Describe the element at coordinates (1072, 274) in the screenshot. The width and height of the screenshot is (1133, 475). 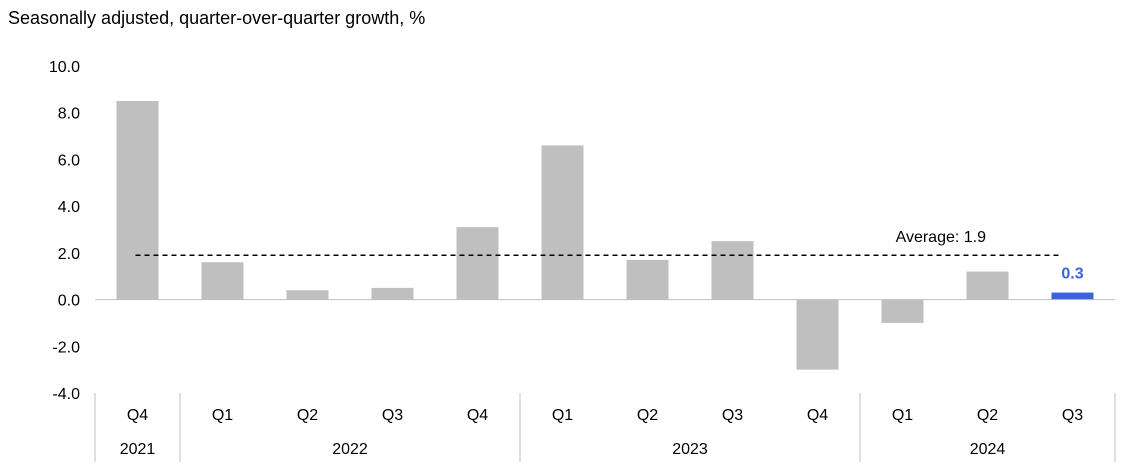
I see `highlight-data-label: 0.3` at that location.